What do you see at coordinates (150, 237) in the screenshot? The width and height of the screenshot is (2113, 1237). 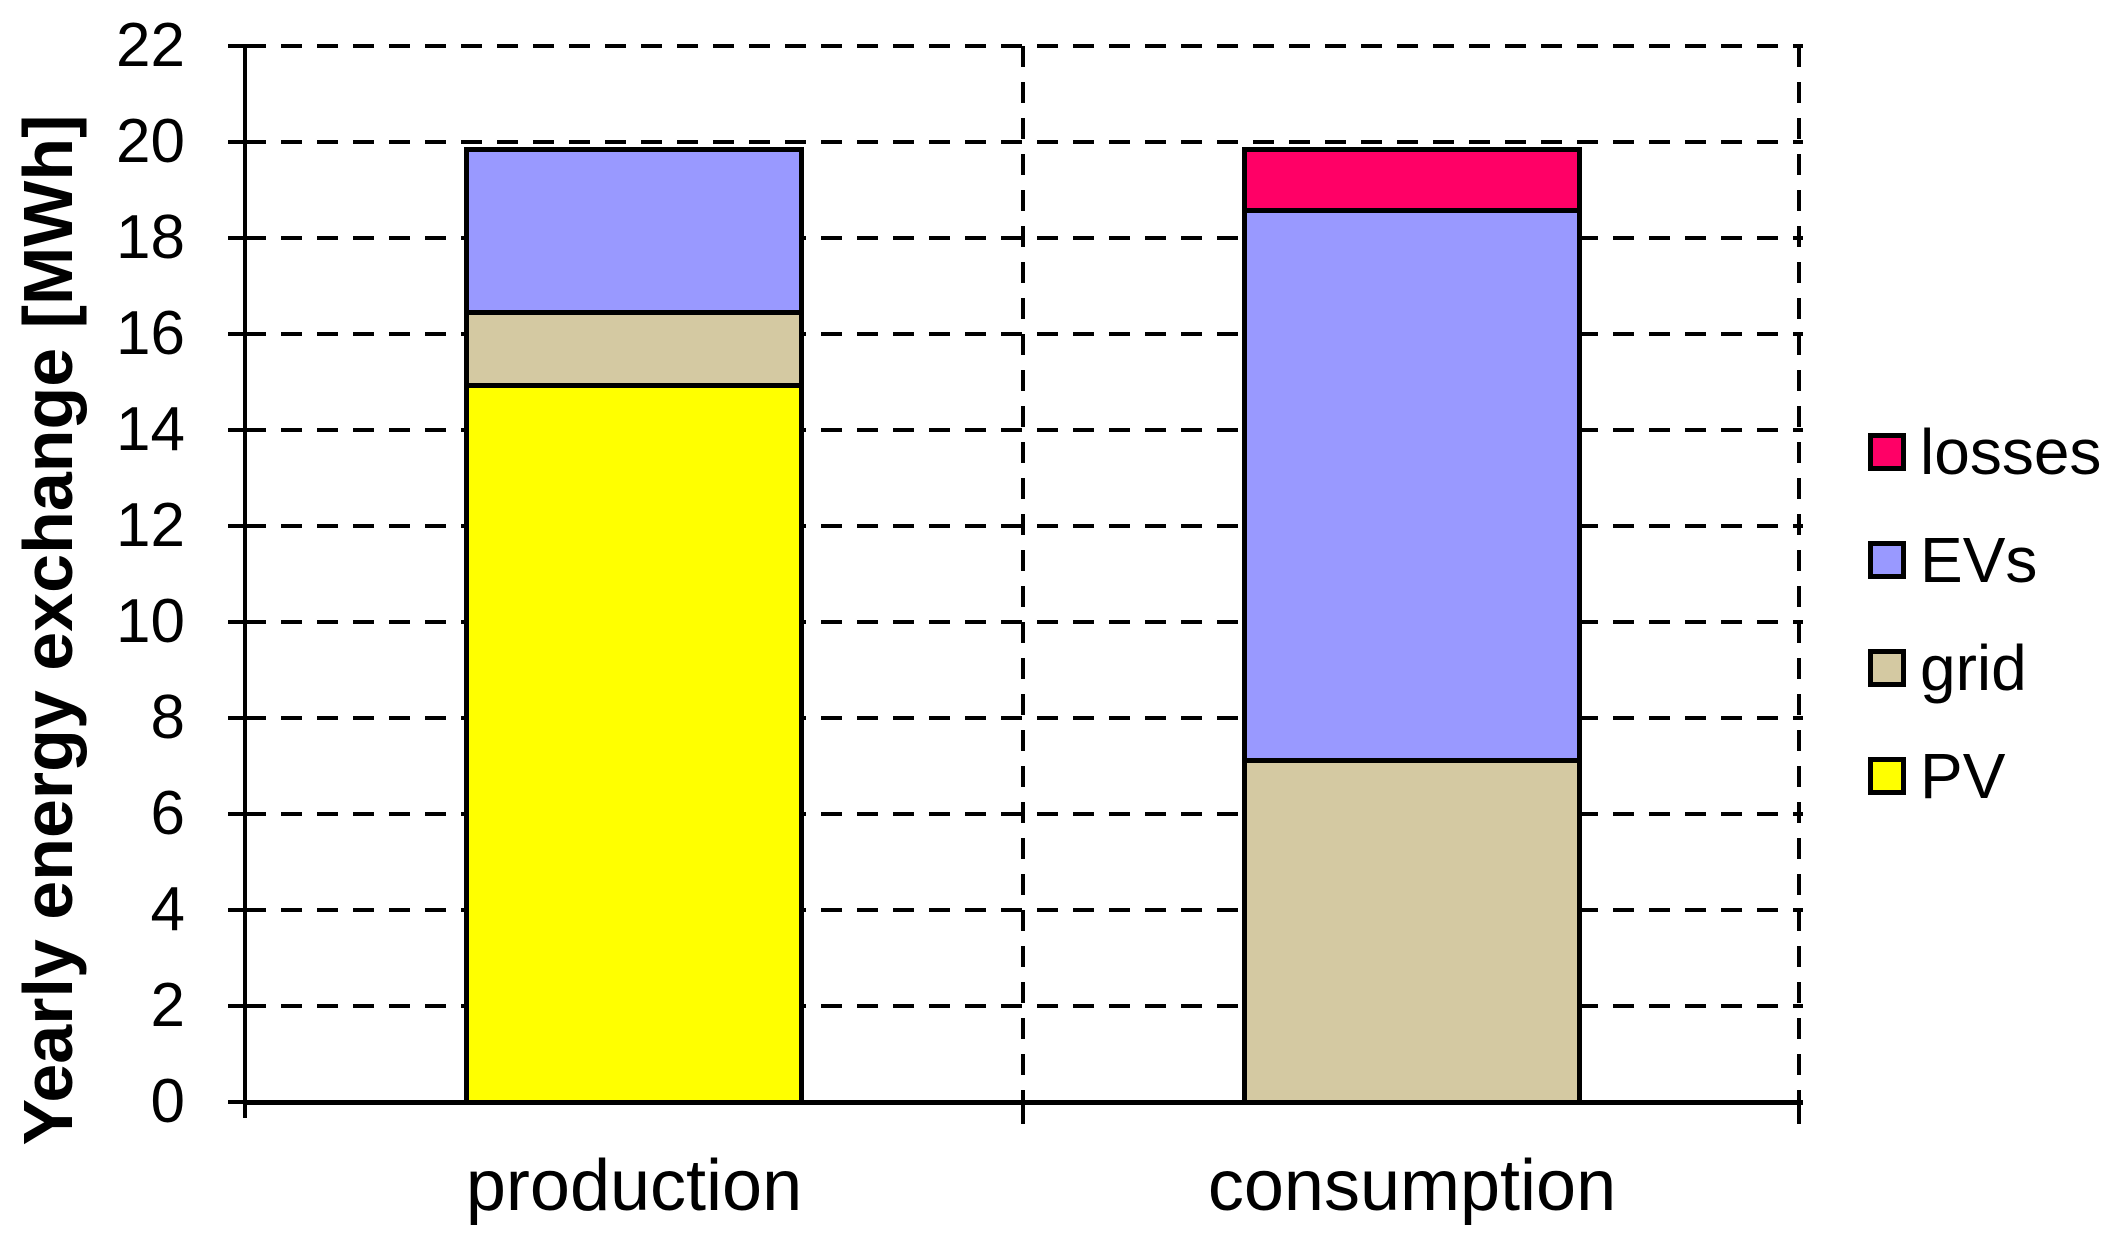 I see `y-tick-label-18: 18` at bounding box center [150, 237].